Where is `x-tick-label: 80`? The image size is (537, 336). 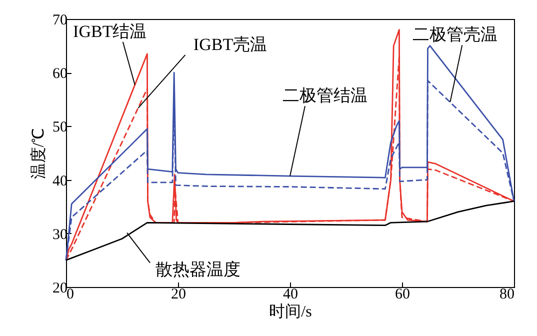
x-tick-label: 80 is located at coordinates (507, 294).